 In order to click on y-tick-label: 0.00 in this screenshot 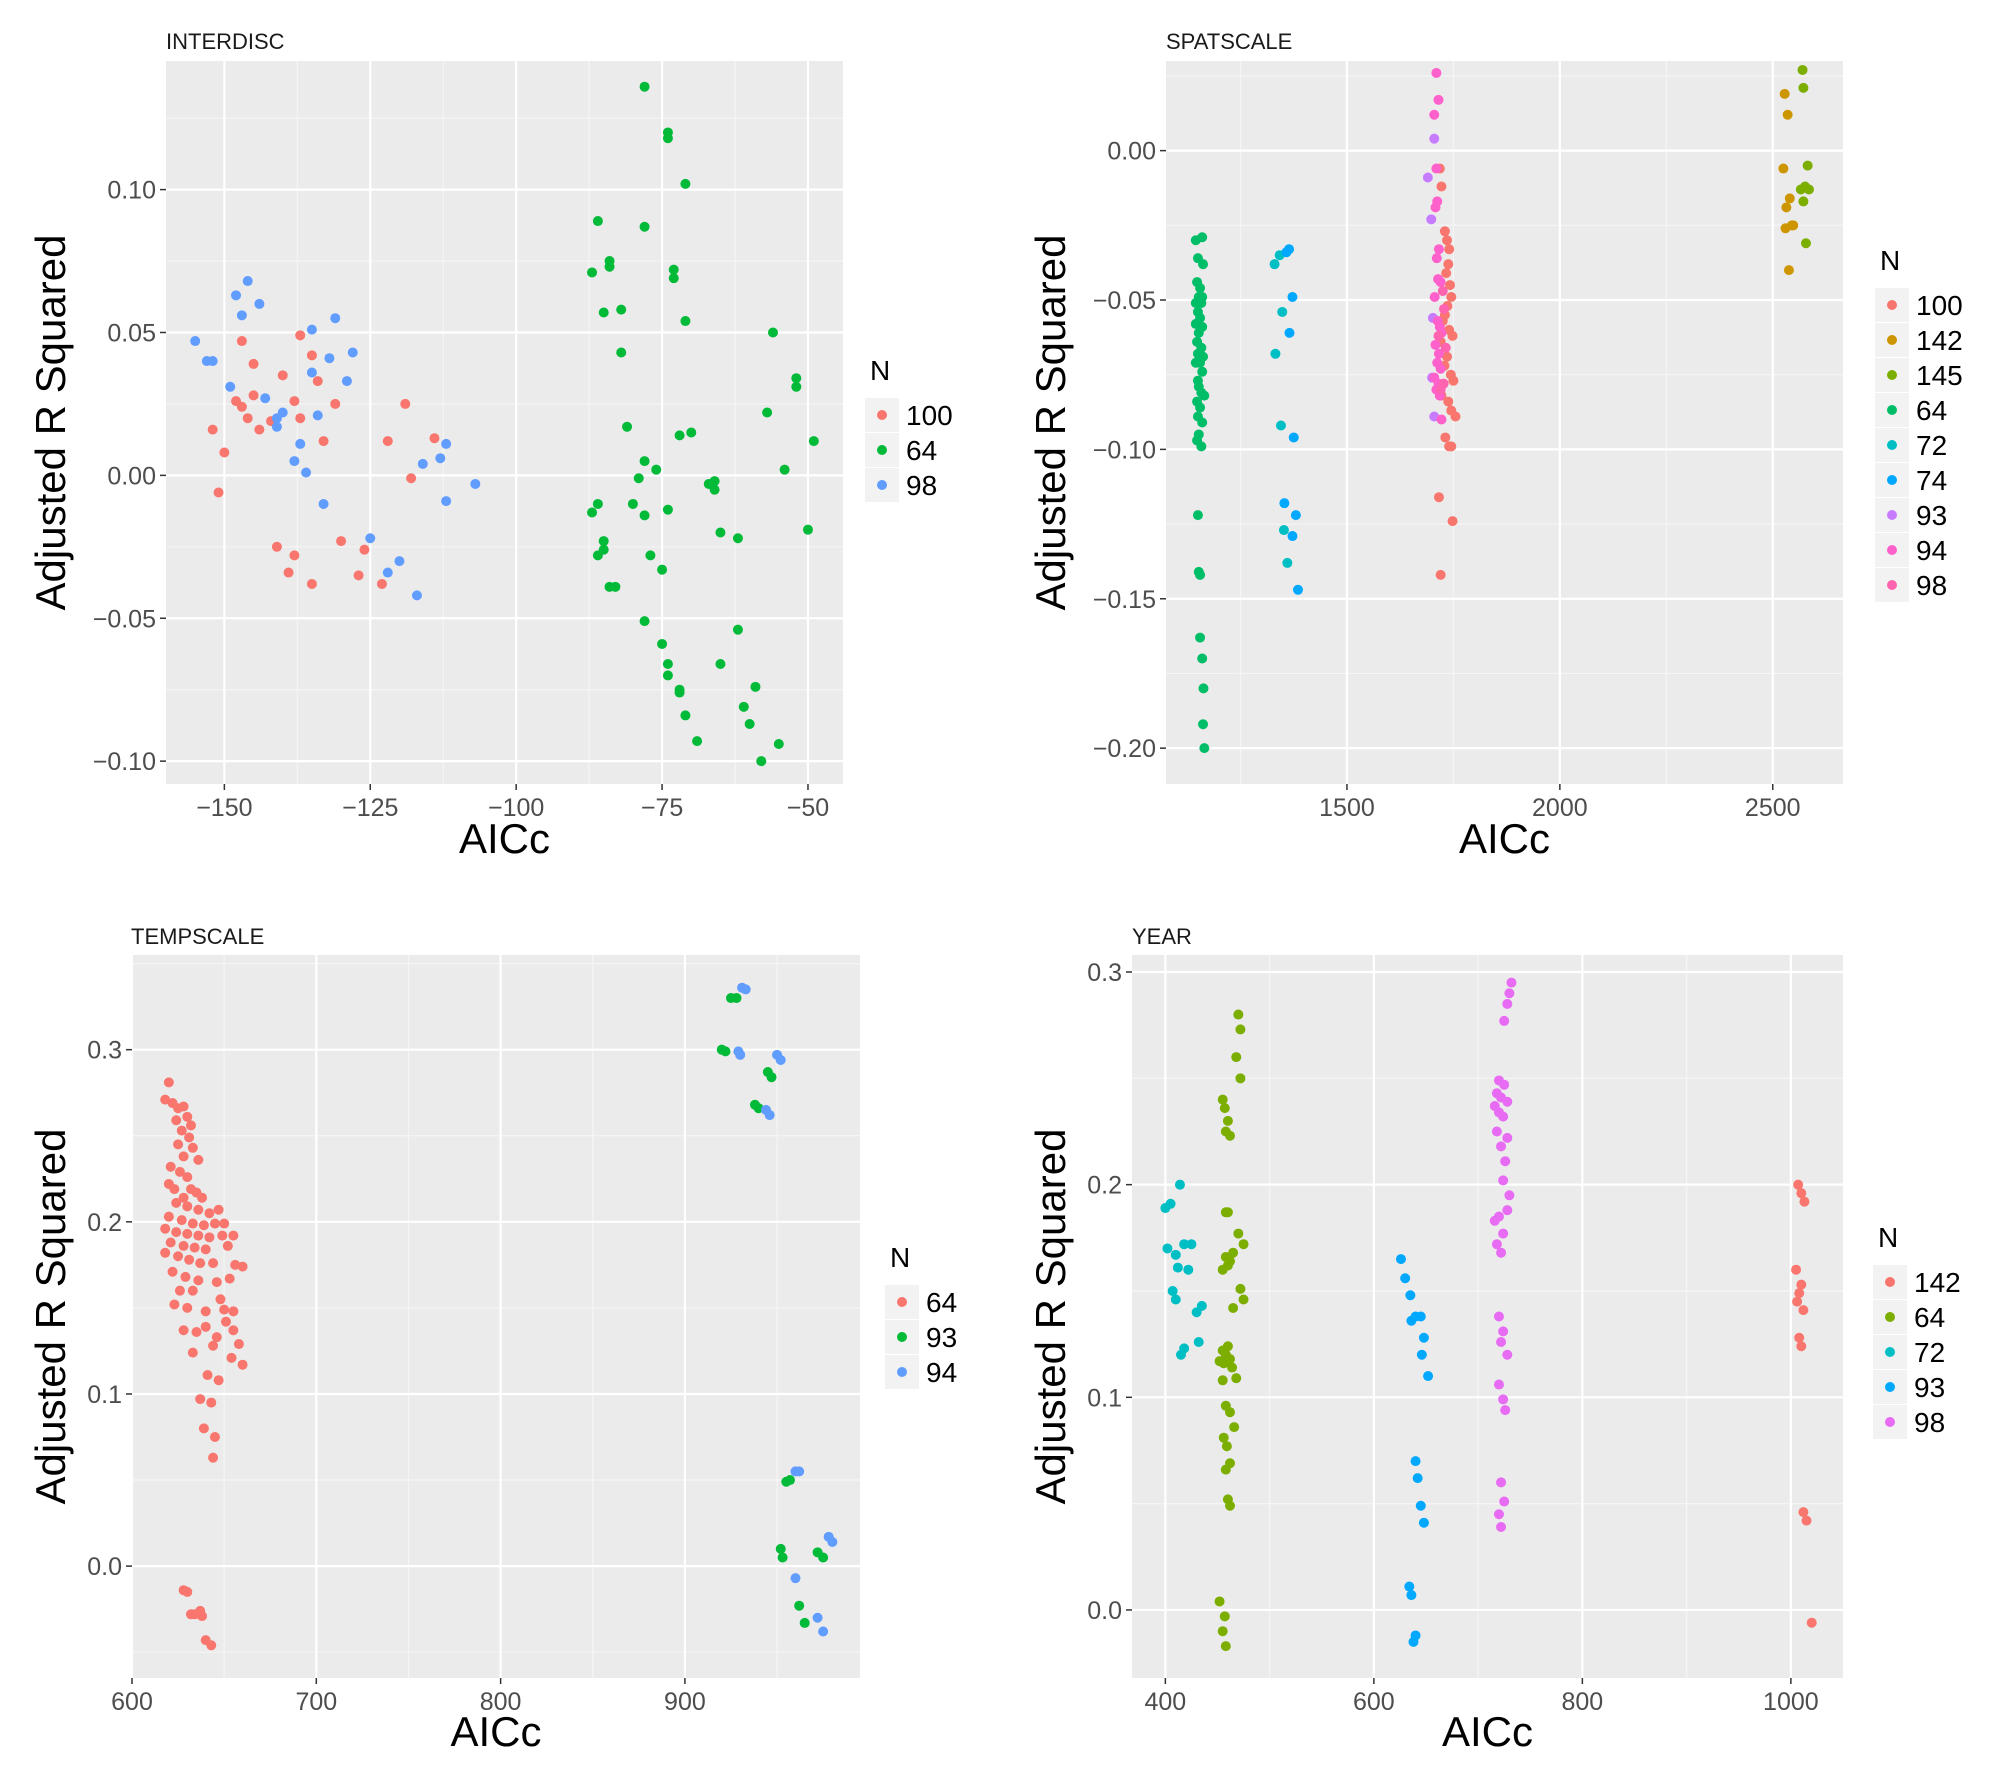, I will do `click(1131, 152)`.